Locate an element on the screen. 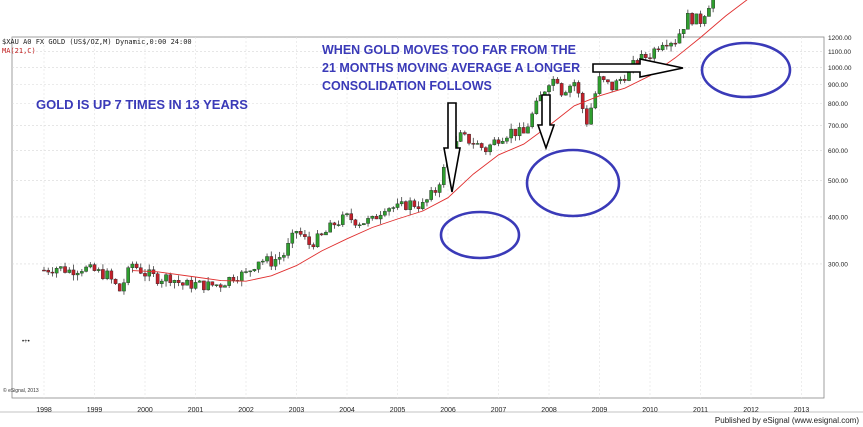  consolidation-ellipse-2008 is located at coordinates (573, 183).